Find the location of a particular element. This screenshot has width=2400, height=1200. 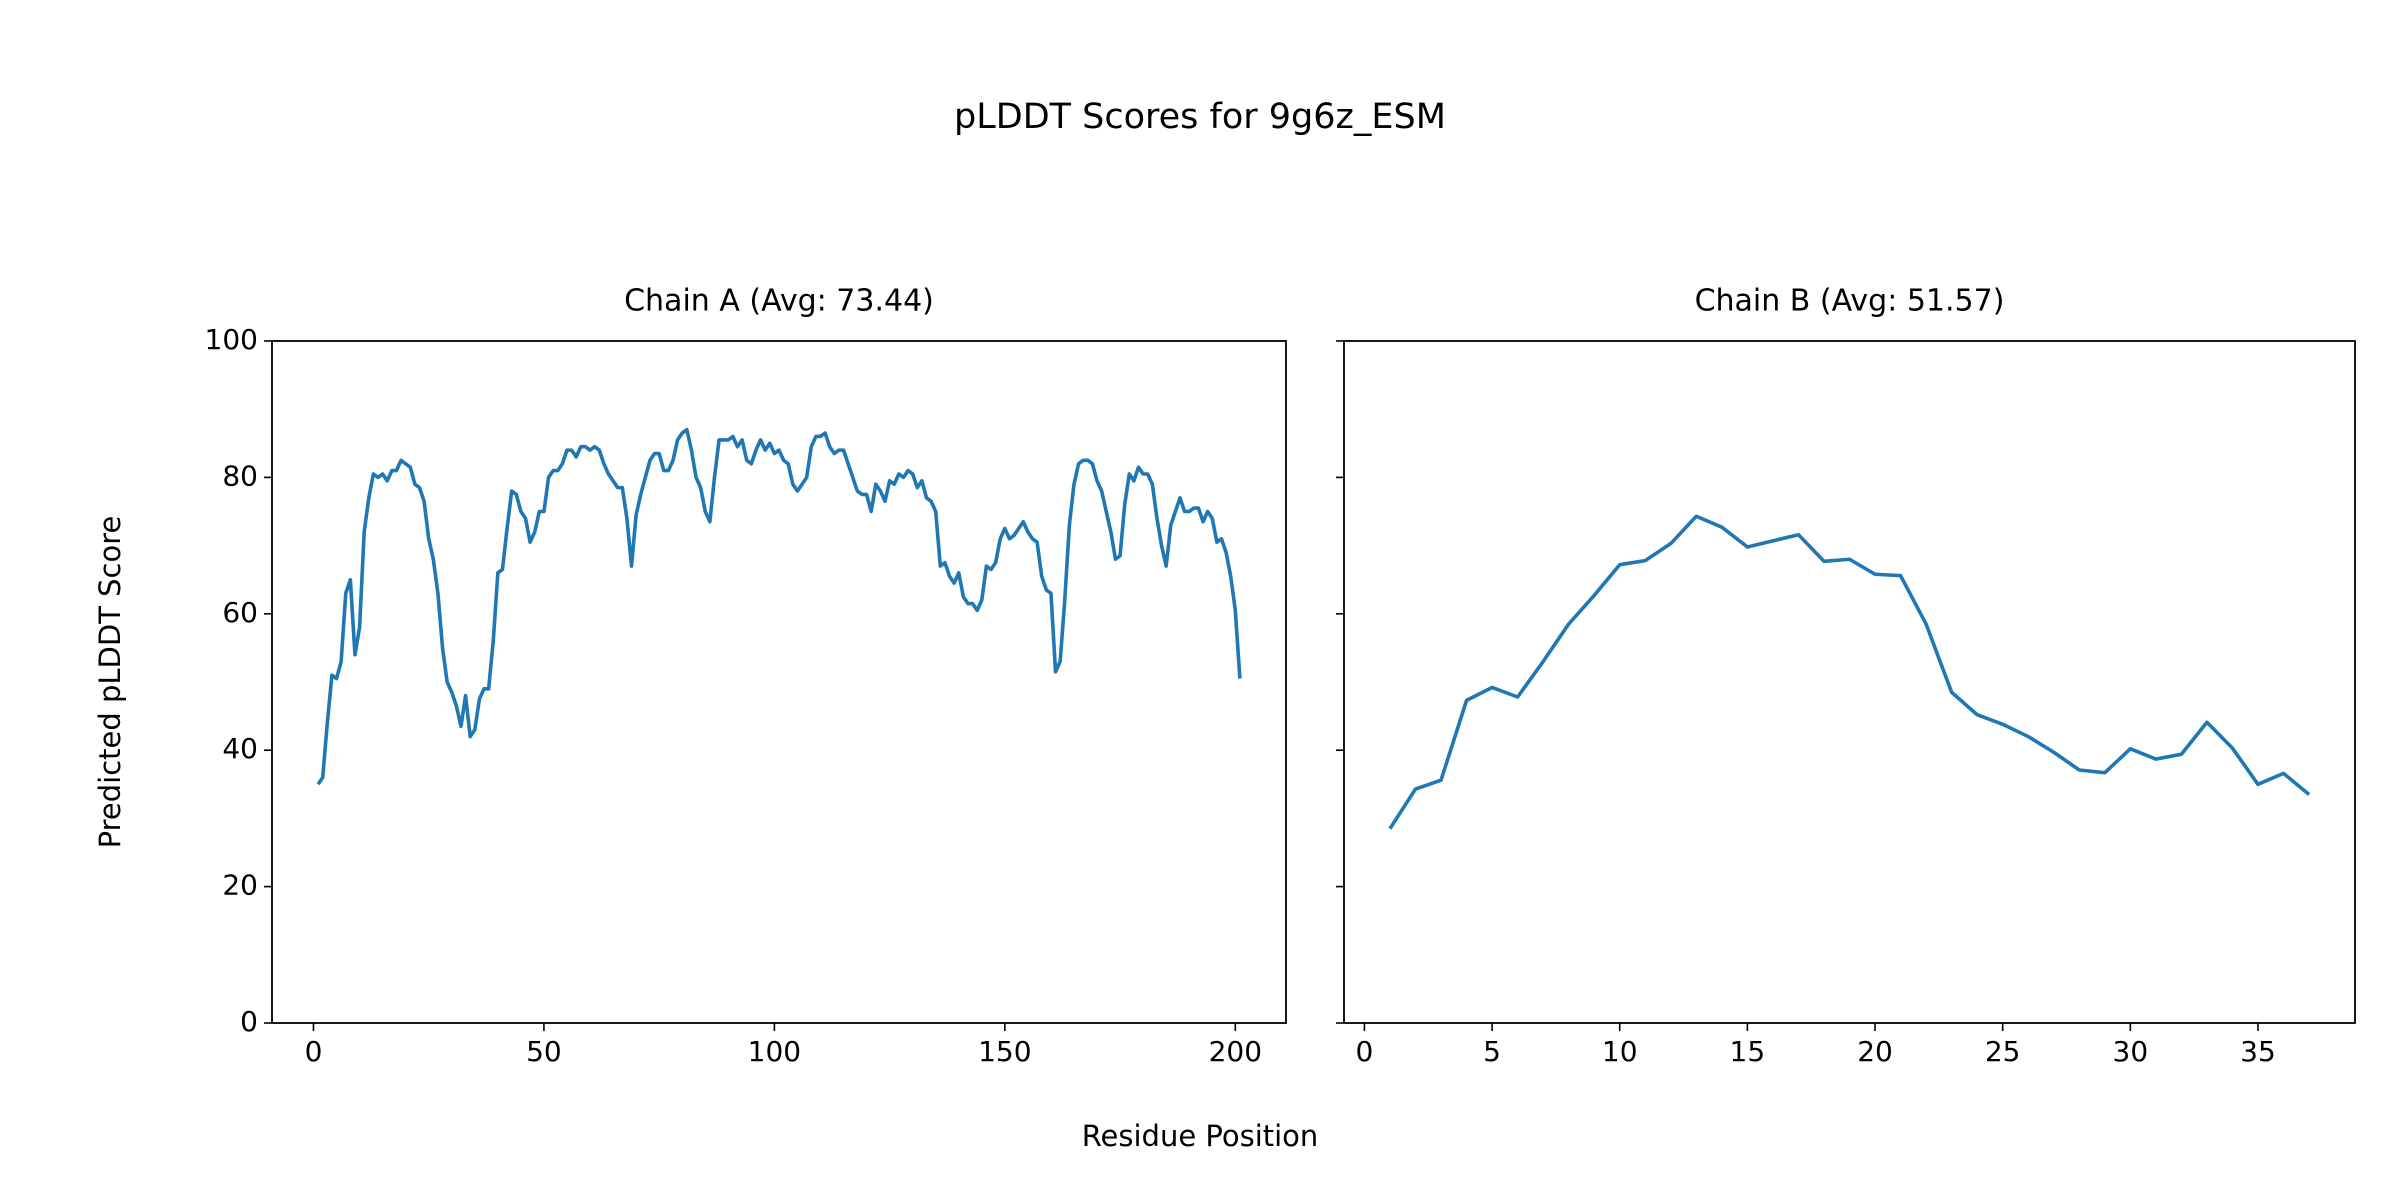

x-tick-label: 150 is located at coordinates (1004, 1051).